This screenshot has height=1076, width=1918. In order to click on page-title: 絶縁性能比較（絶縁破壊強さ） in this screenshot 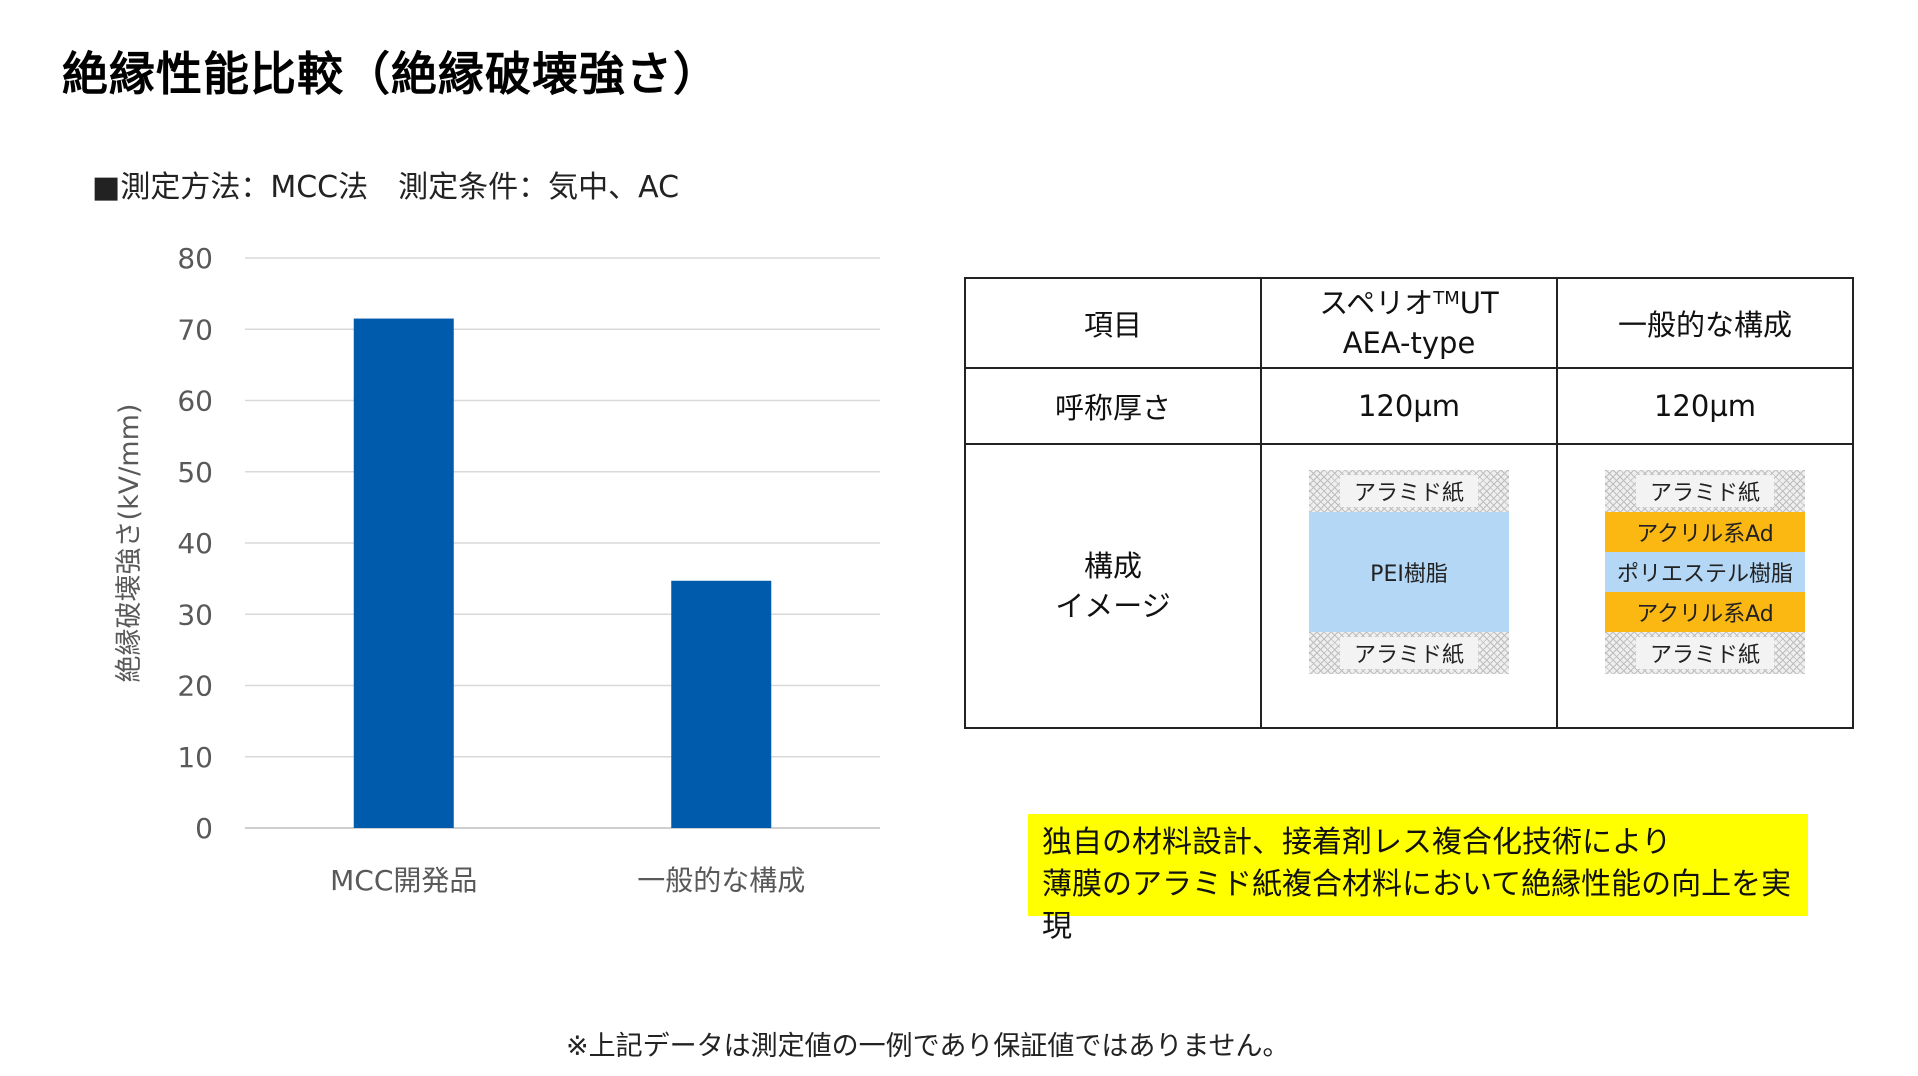, I will do `click(391, 74)`.